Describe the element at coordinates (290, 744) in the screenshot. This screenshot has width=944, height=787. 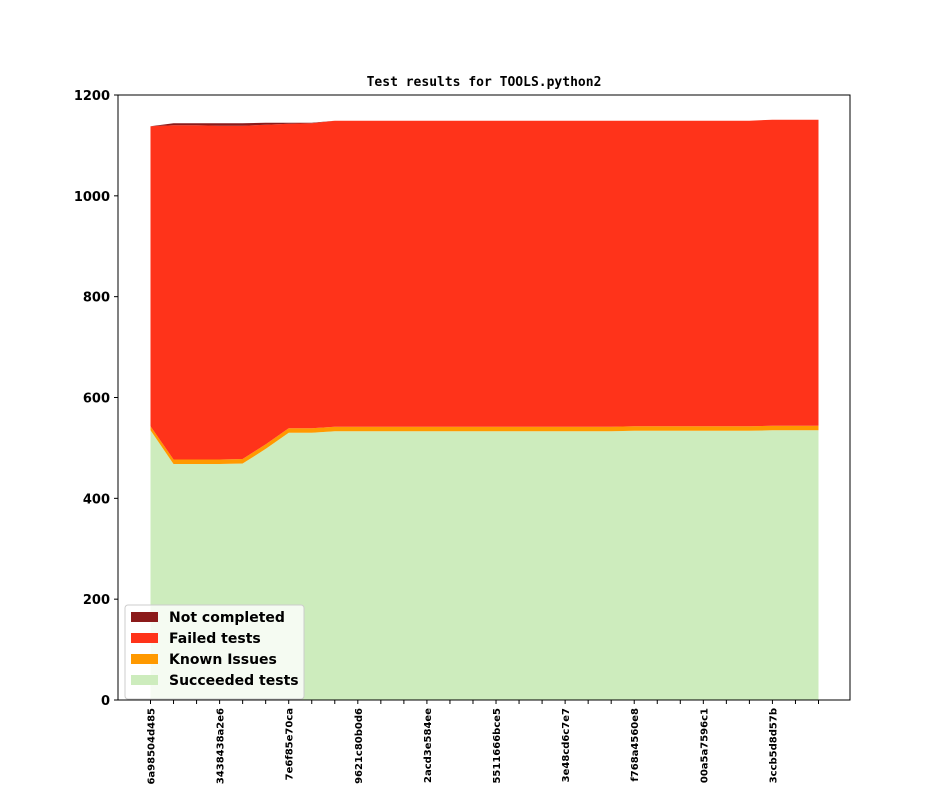
I see `x-tick-label: 7e6f85e70ca` at that location.